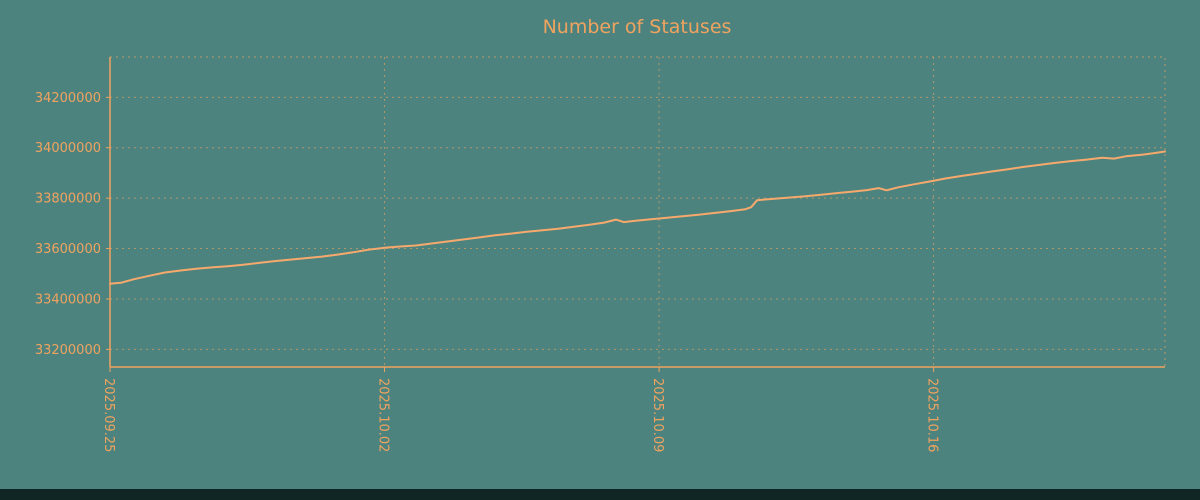 The width and height of the screenshot is (1200, 500). I want to click on y-tick-label: 33600000, so click(68, 249).